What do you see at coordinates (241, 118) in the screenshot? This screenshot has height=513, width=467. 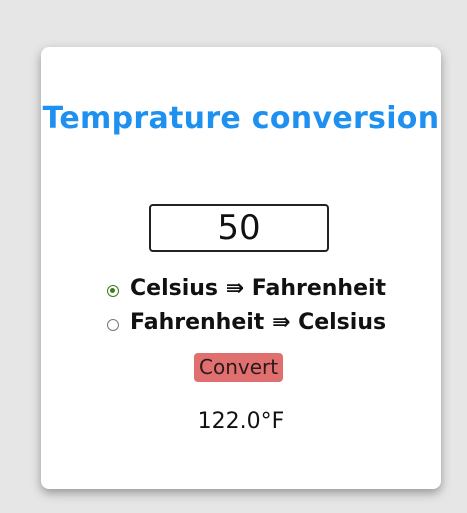 I see `page-title: Temprature conversion` at bounding box center [241, 118].